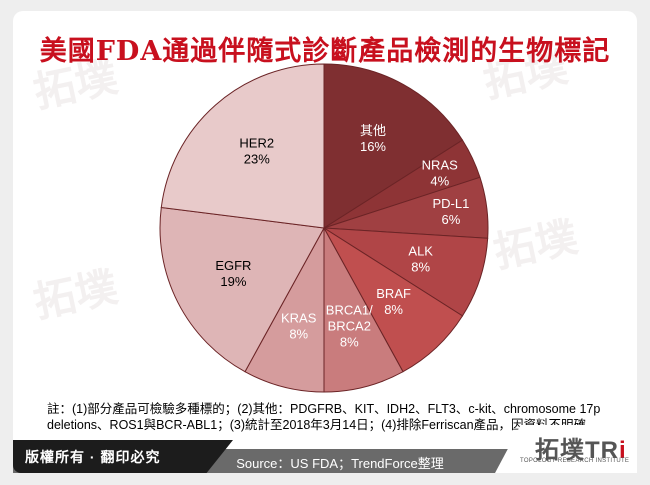 This screenshot has height=485, width=650. Describe the element at coordinates (256, 151) in the screenshot. I see `slice-label: HER2 23%` at that location.